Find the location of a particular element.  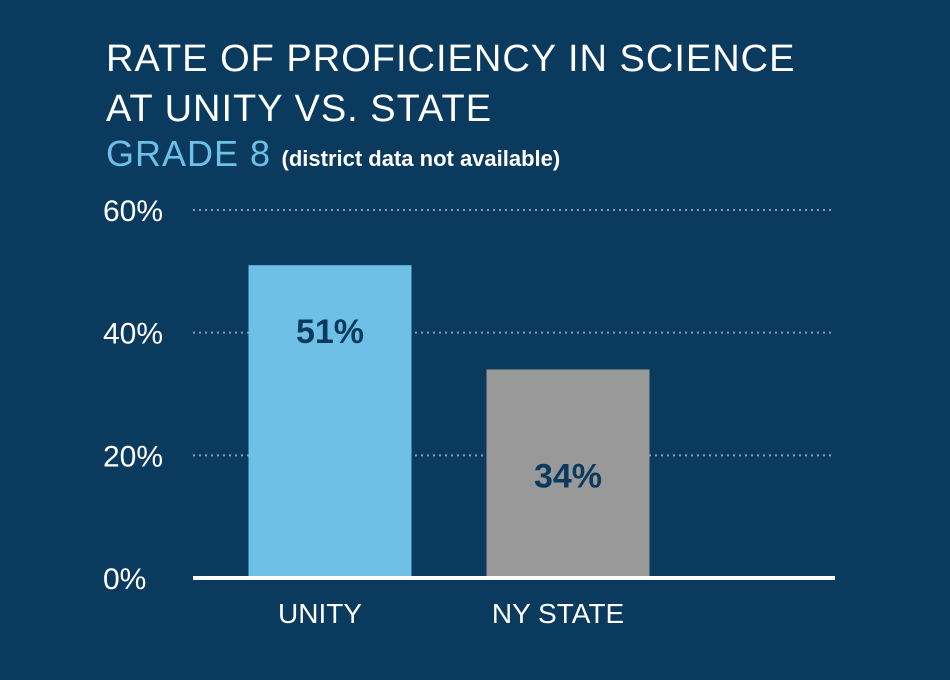

y-tick-label: 0% is located at coordinates (124, 579).